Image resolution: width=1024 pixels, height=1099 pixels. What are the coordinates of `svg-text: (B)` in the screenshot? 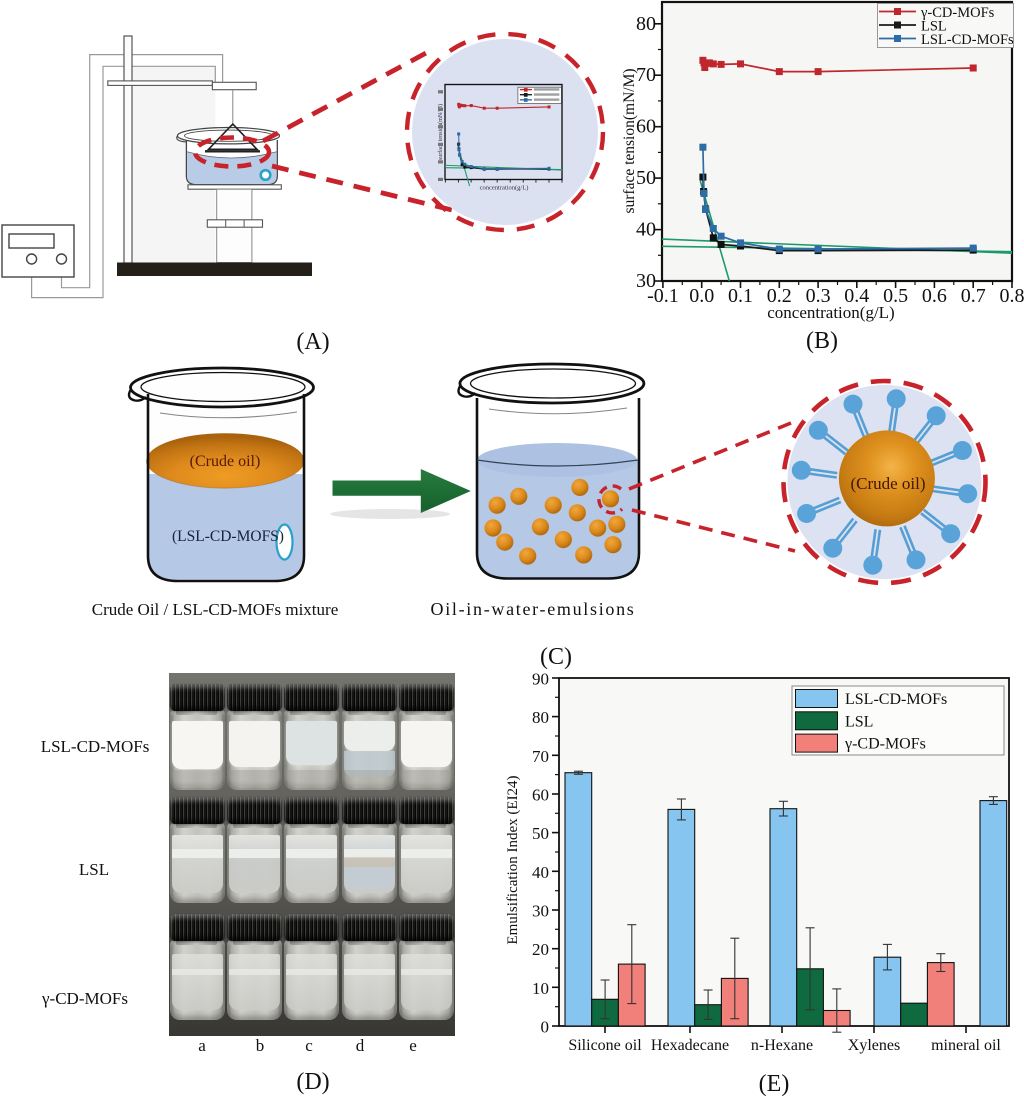 It's located at (822, 341).